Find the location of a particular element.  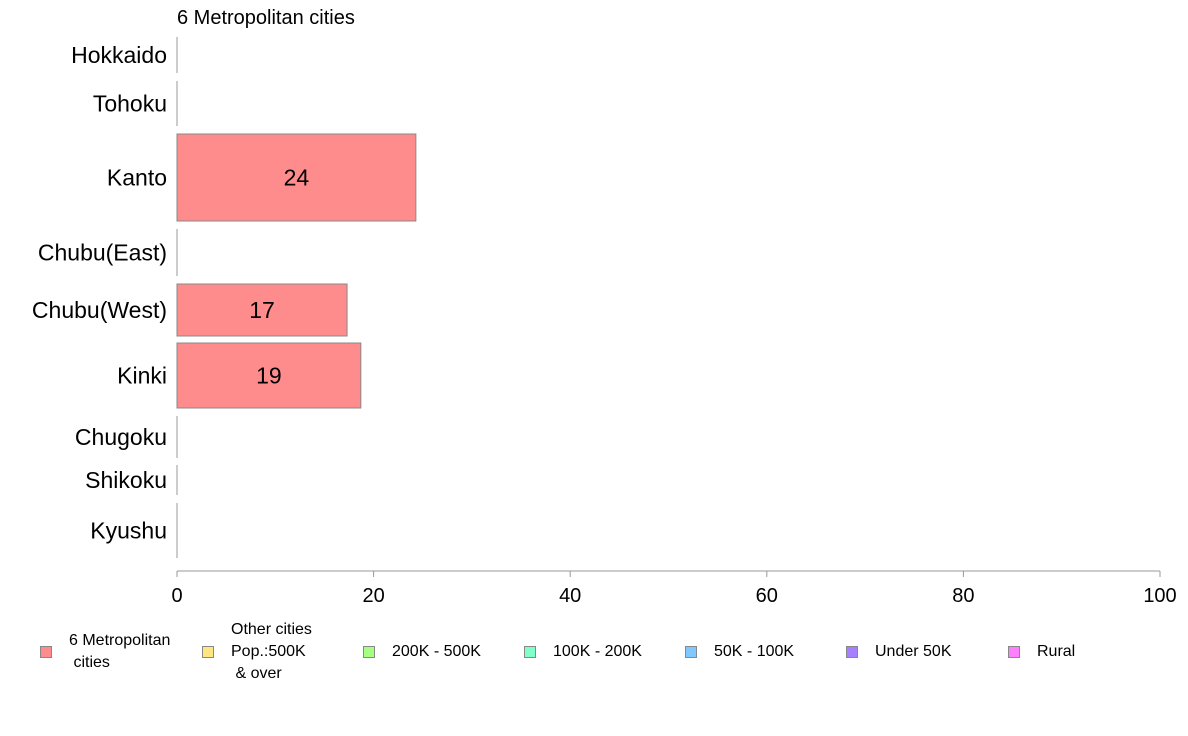

legend-item: 6 Metropolitan cities is located at coordinates (105, 652).